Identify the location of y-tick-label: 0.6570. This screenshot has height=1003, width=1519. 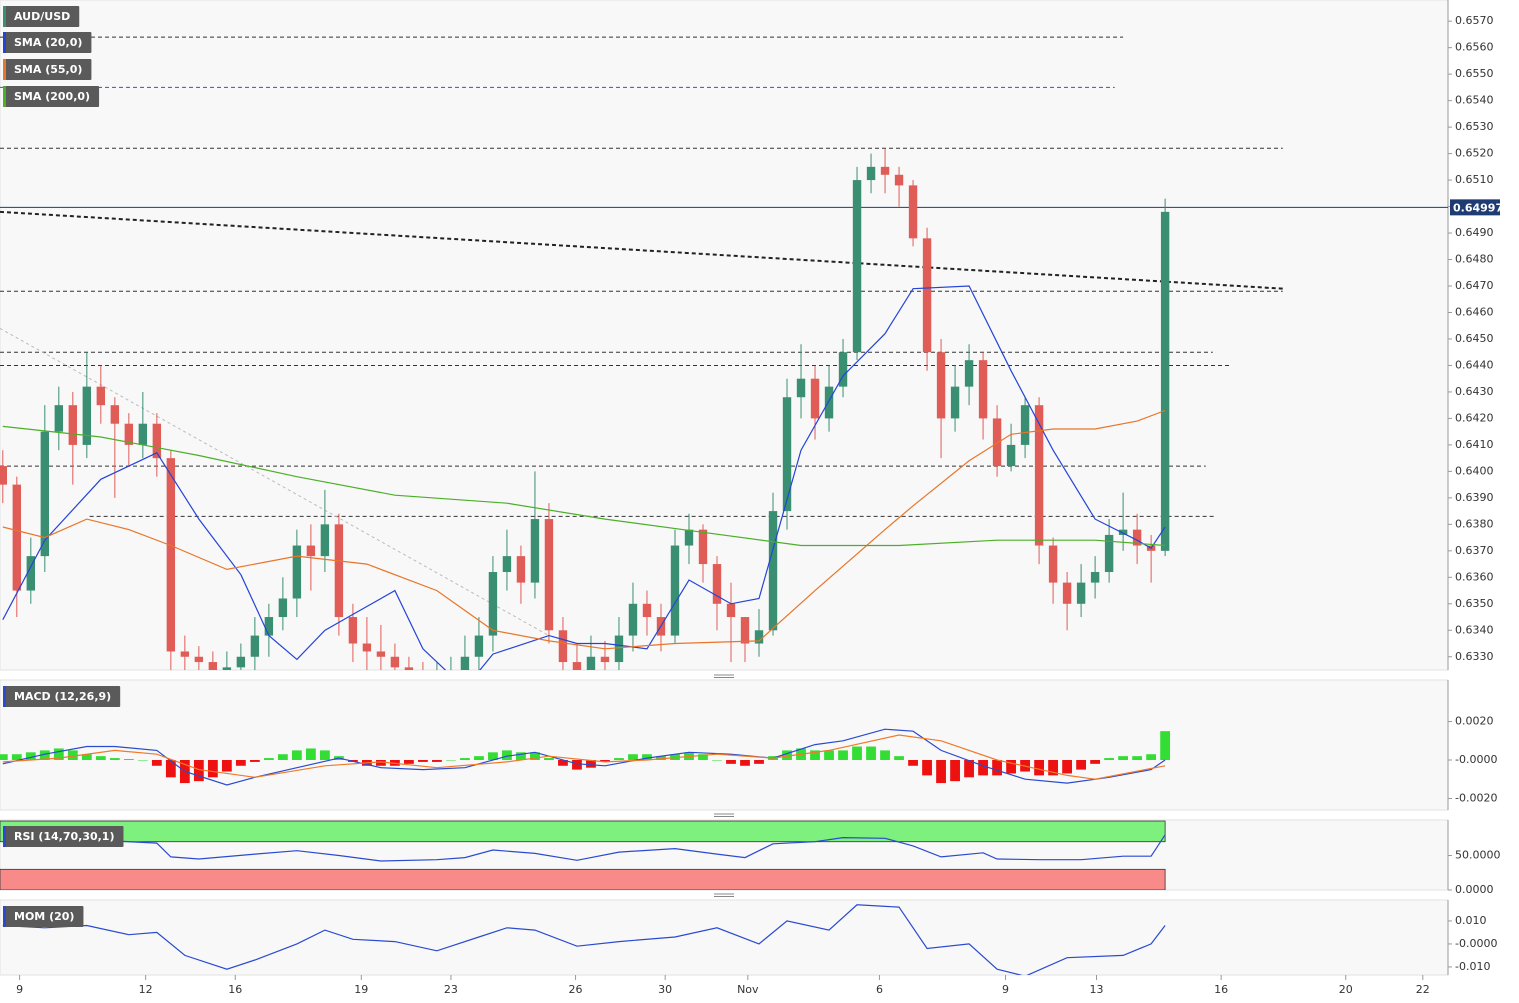
(1474, 20).